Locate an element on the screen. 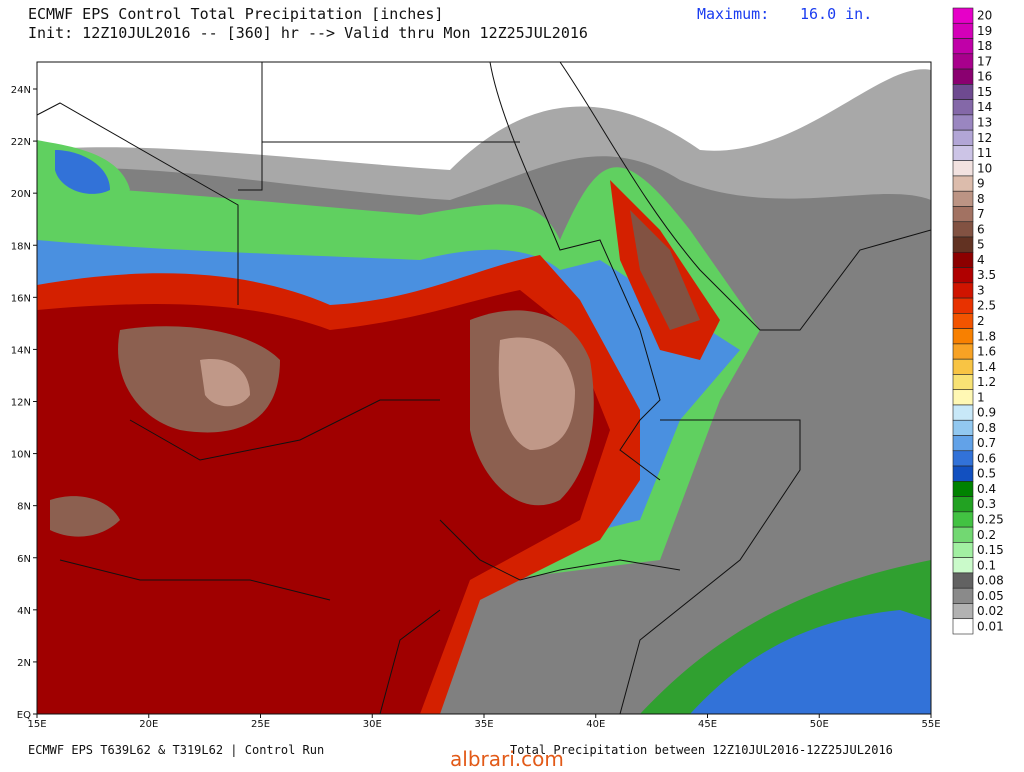 This screenshot has height=772, width=1024. colorbar-label: 0.01 is located at coordinates (990, 626).